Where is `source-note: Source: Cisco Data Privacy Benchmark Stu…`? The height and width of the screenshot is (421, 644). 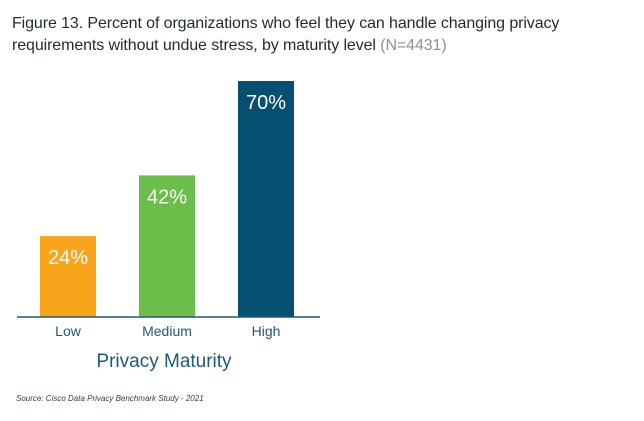 source-note: Source: Cisco Data Privacy Benchmark Stu… is located at coordinates (110, 398).